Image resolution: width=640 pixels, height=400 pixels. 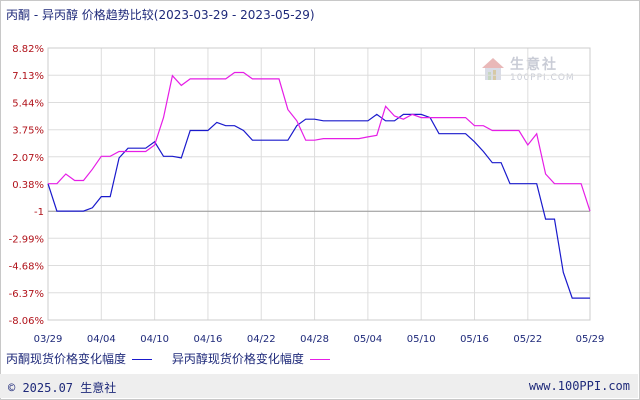 I want to click on x-tick-label: 05/04, so click(x=367, y=339).